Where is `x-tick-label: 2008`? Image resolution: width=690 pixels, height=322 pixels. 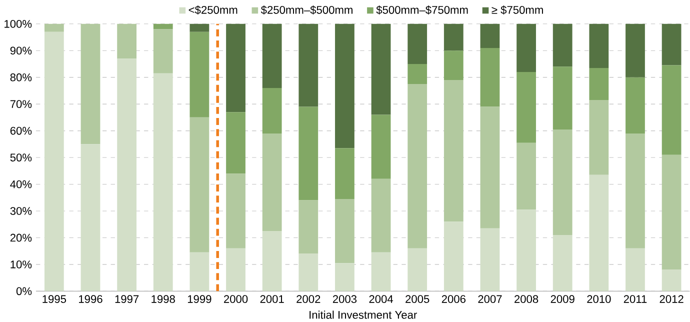 x-tick-label: 2008 is located at coordinates (526, 298).